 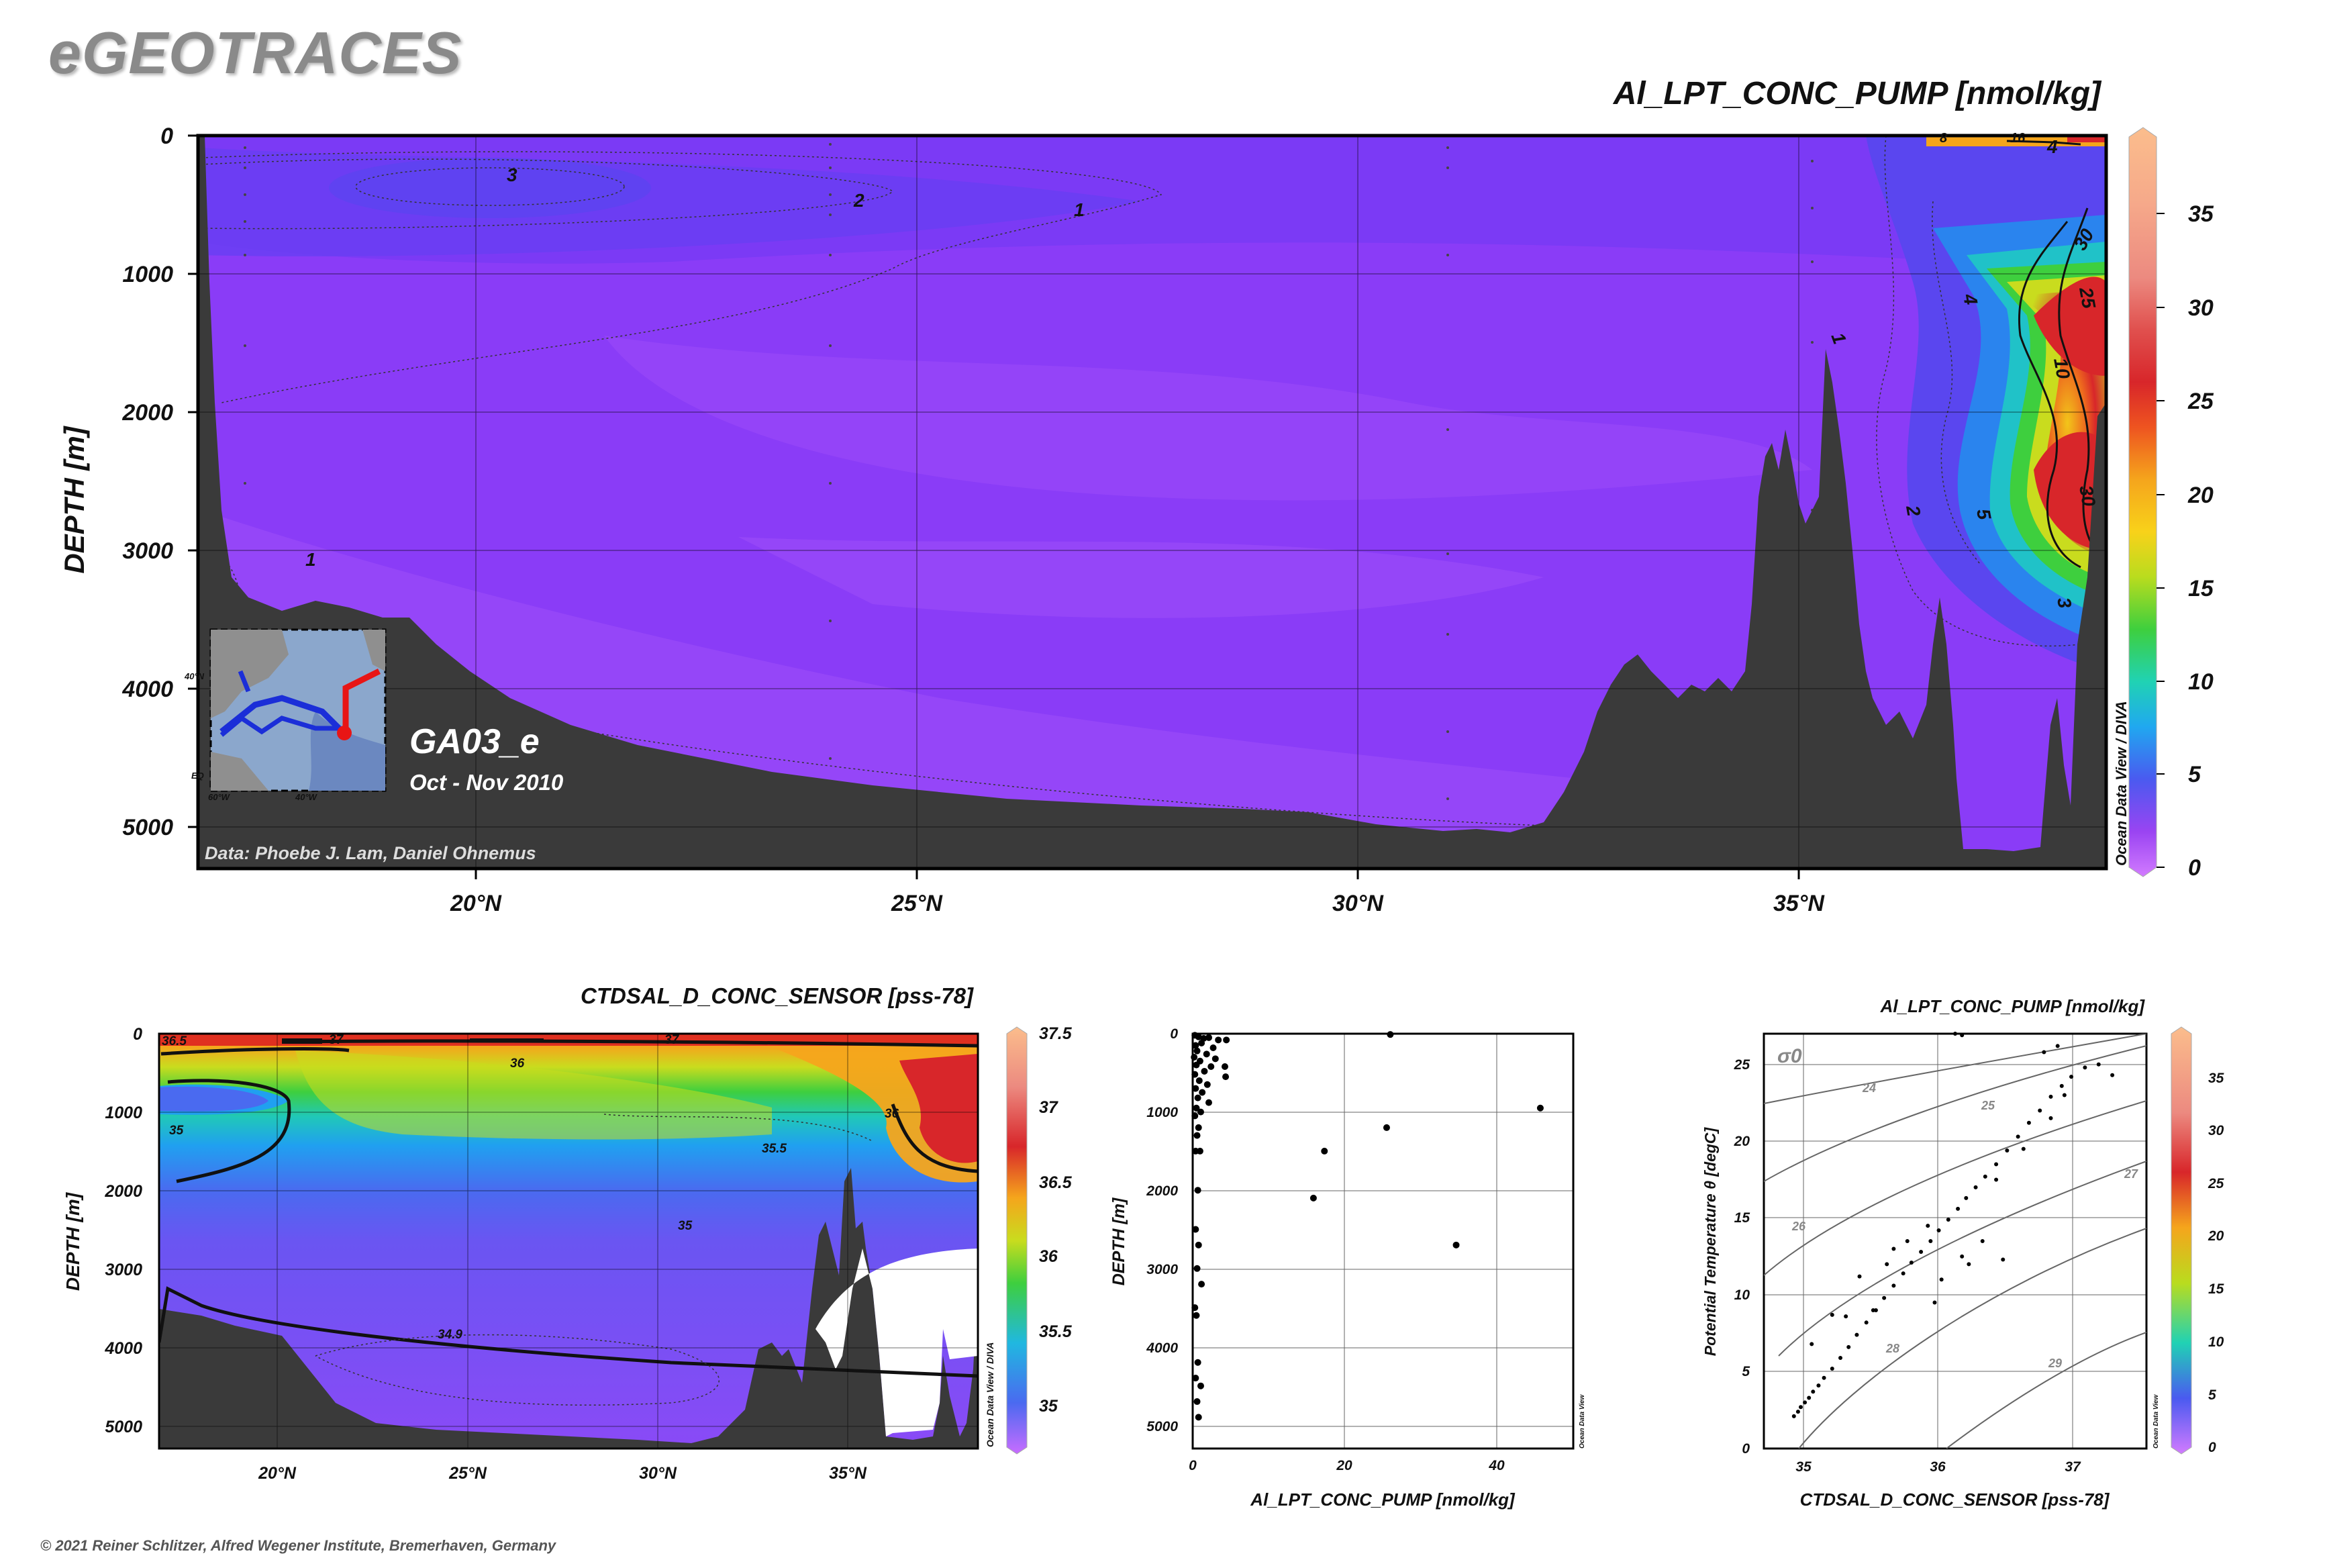 What do you see at coordinates (1344, 1465) in the screenshot?
I see `profile-xtick: 20` at bounding box center [1344, 1465].